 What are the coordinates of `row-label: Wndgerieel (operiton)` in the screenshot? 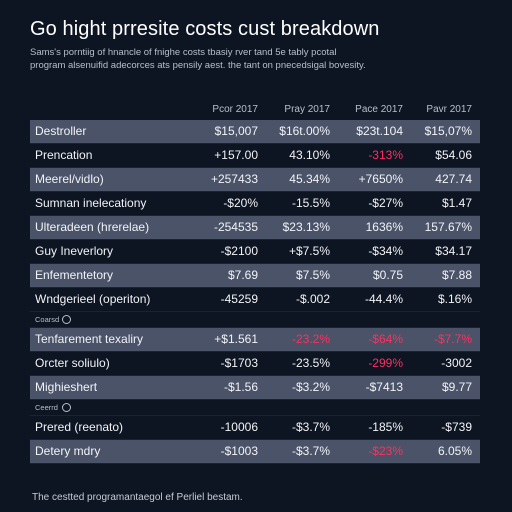 It's located at (93, 299).